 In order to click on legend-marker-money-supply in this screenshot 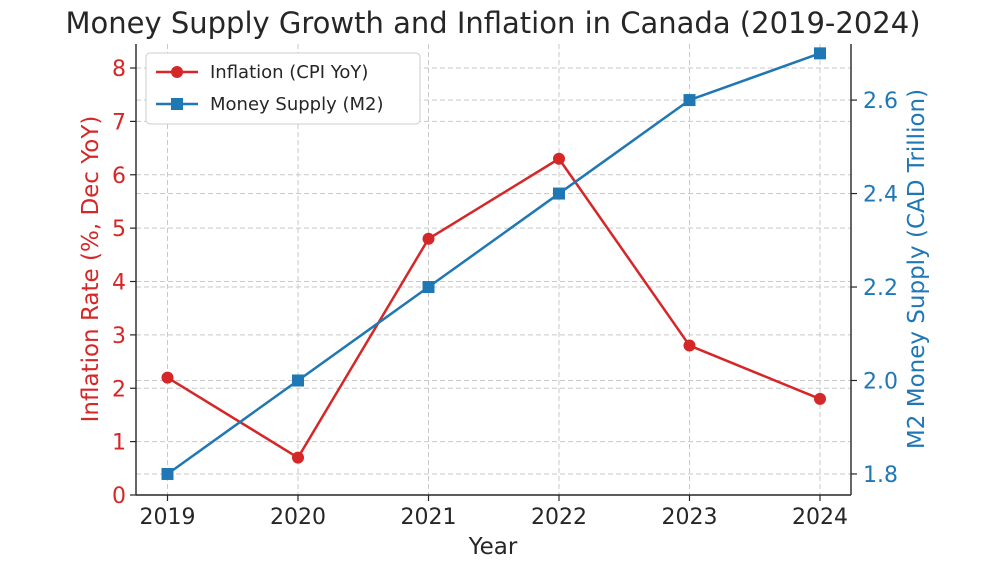, I will do `click(177, 104)`.